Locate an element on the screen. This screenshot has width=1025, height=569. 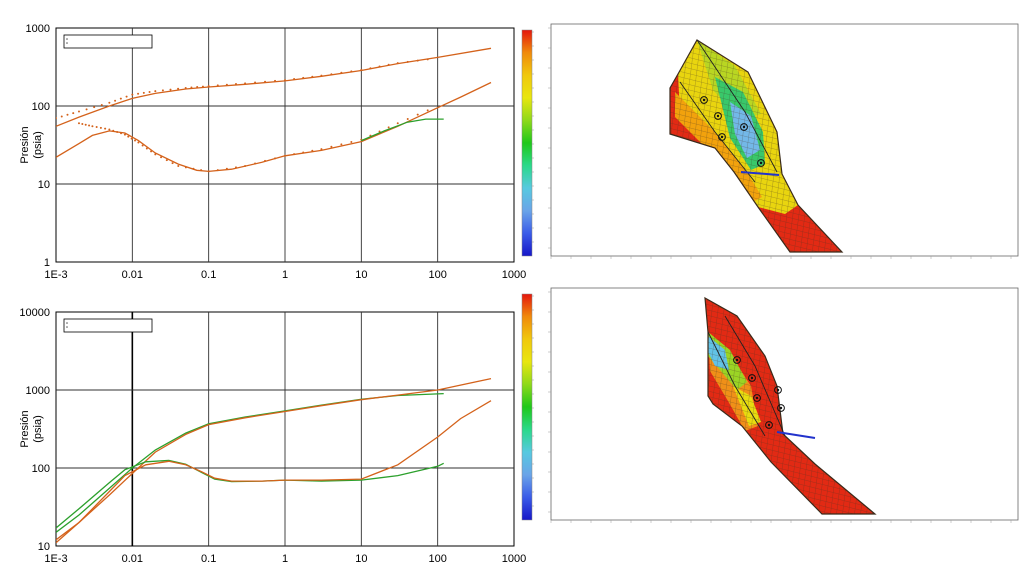
series-markers is located at coordinates (253, 141).